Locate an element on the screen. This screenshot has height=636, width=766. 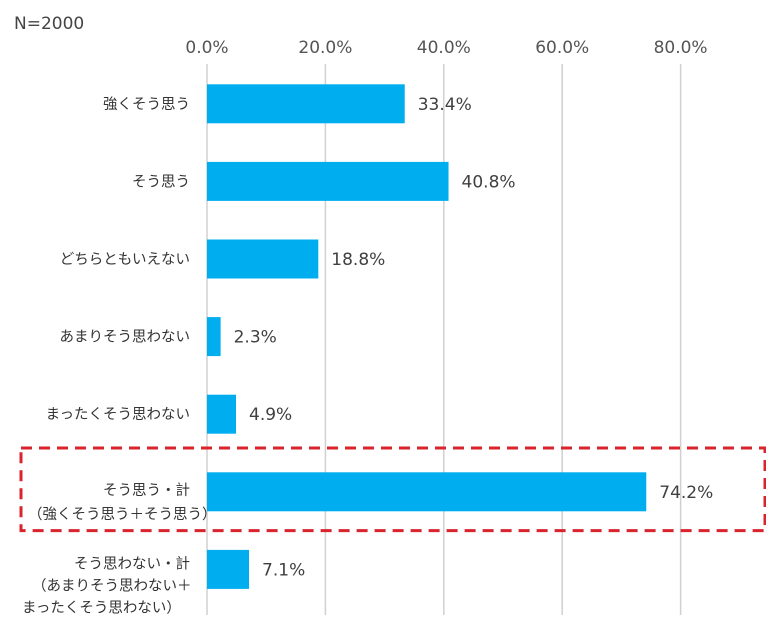
category-label: 強くそう思う is located at coordinates (146, 104).